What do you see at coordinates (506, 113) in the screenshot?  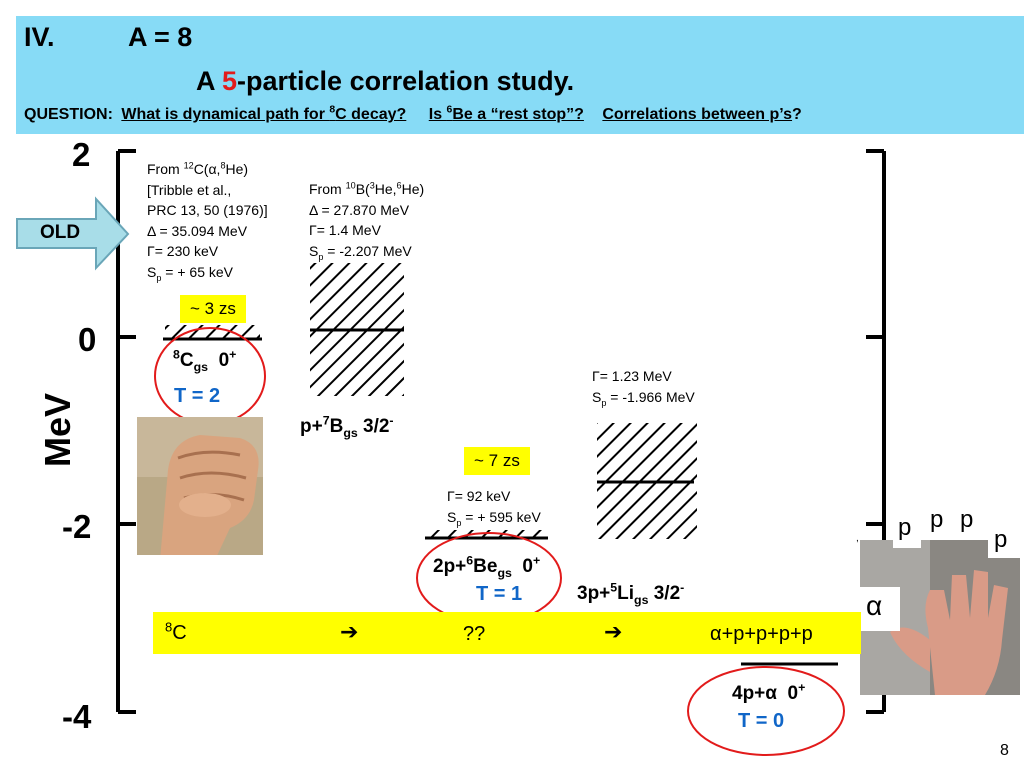 I see `question-2: Is 6Be a “rest stop”?` at bounding box center [506, 113].